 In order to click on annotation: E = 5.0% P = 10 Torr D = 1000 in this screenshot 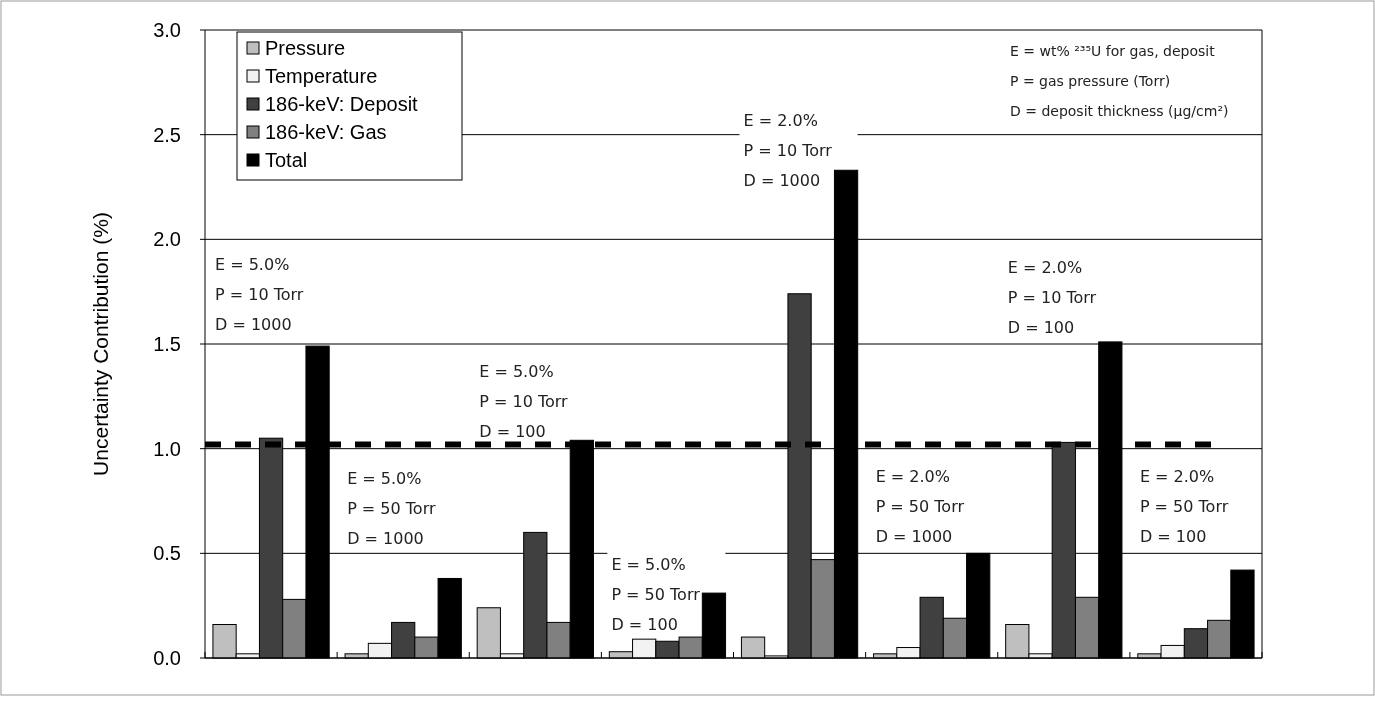, I will do `click(259, 295)`.